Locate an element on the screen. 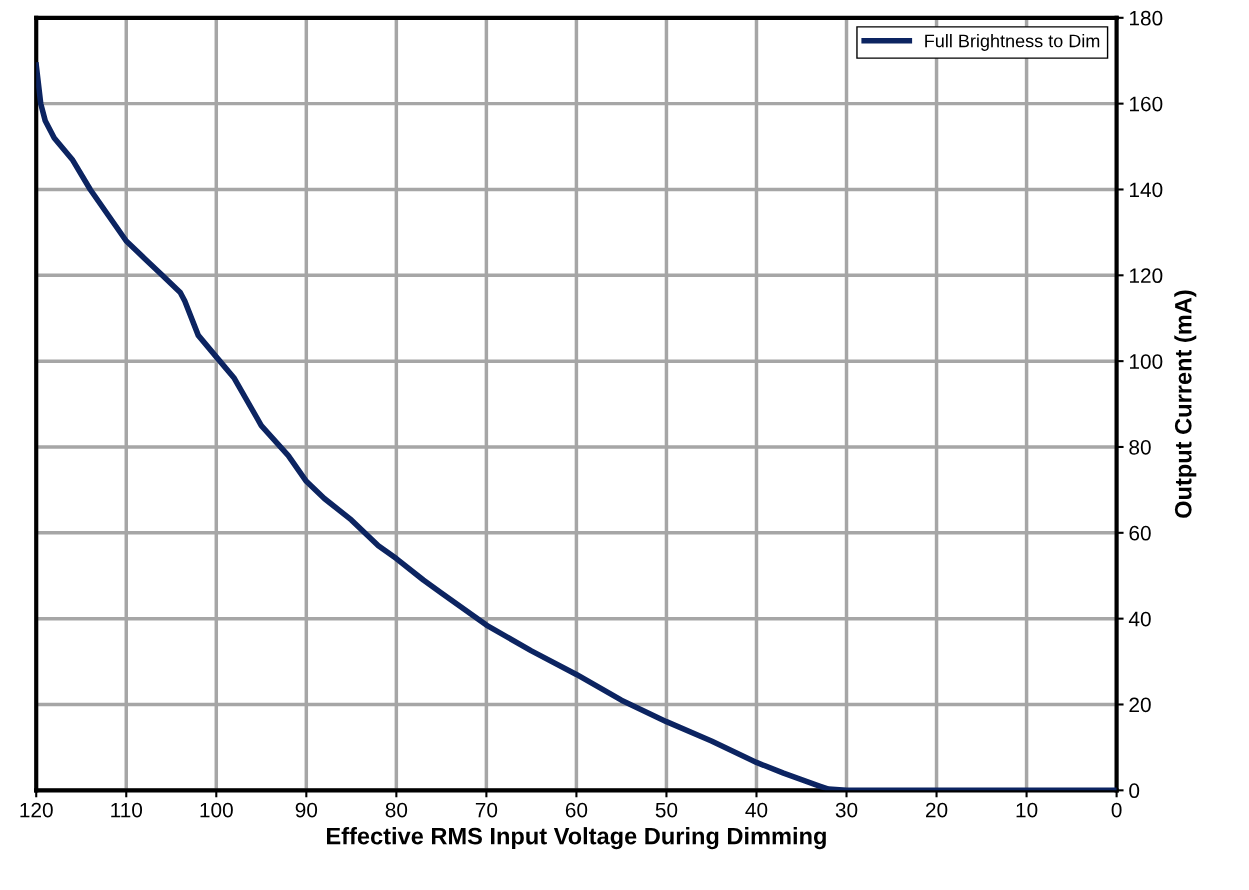  x-tick-label: 30 is located at coordinates (846, 810).